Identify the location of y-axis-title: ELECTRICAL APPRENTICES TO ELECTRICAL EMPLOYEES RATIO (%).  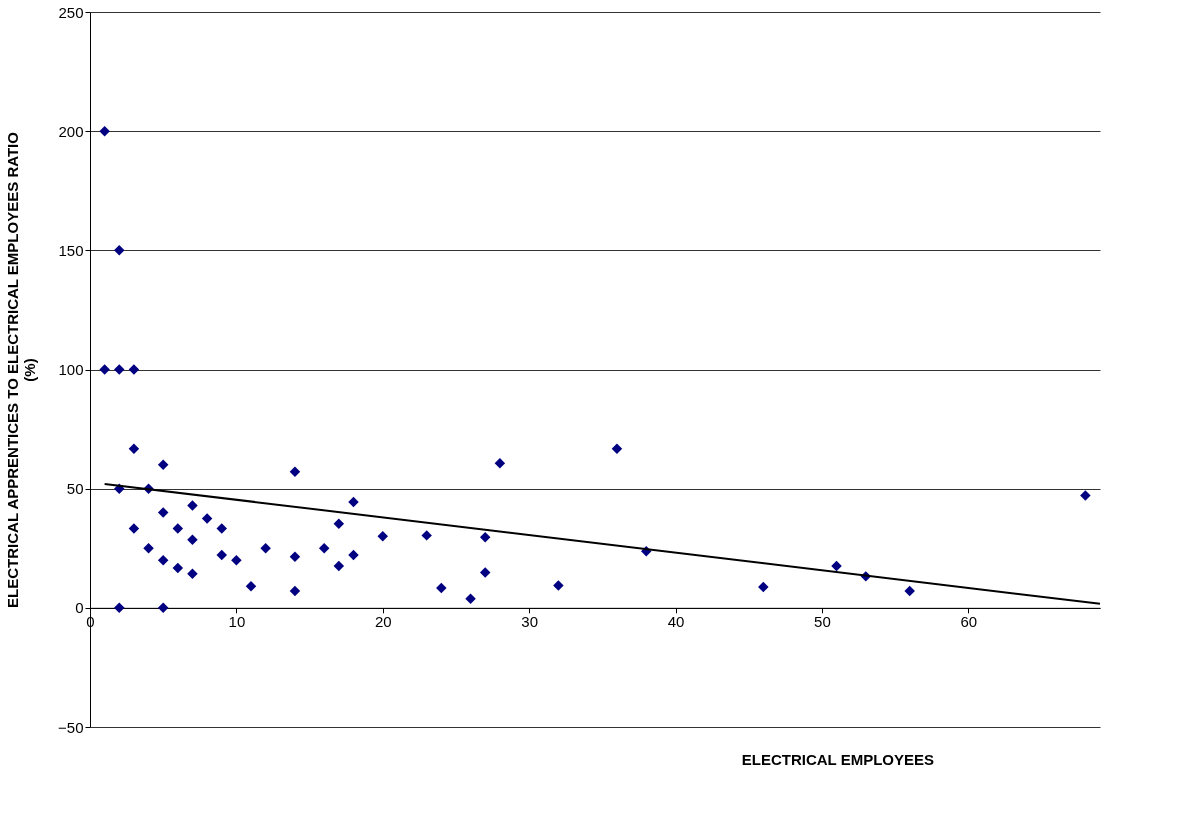
(21, 369).